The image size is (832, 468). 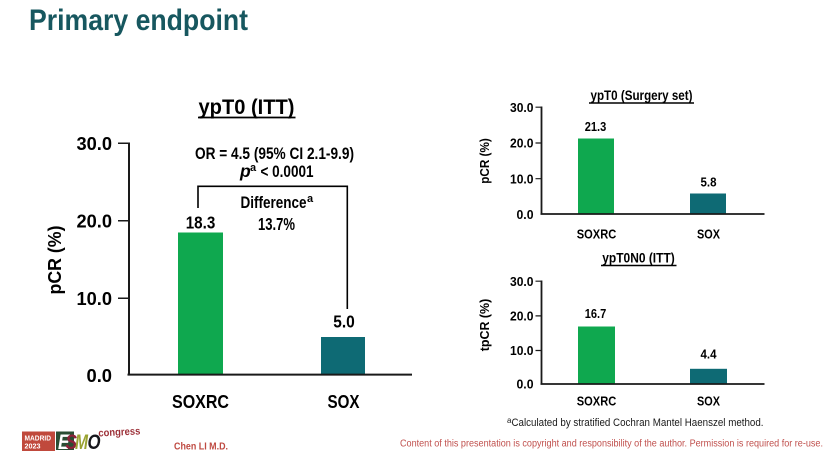 What do you see at coordinates (201, 223) in the screenshot?
I see `svg-text: 18.3` at bounding box center [201, 223].